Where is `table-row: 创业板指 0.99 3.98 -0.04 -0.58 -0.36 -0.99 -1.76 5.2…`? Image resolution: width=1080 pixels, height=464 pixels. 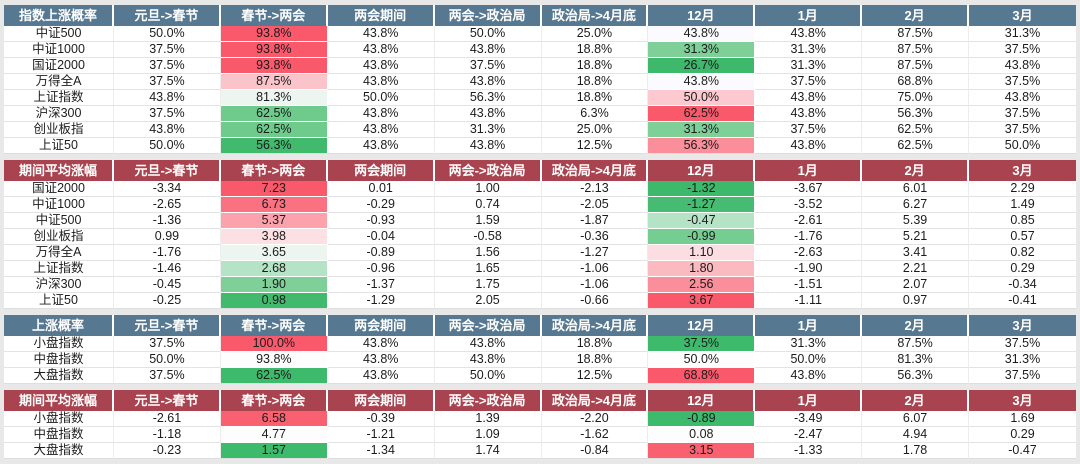 table-row: 创业板指 0.99 3.98 -0.04 -0.58 -0.36 -0.99 -1.76 5.2… is located at coordinates (540, 237).